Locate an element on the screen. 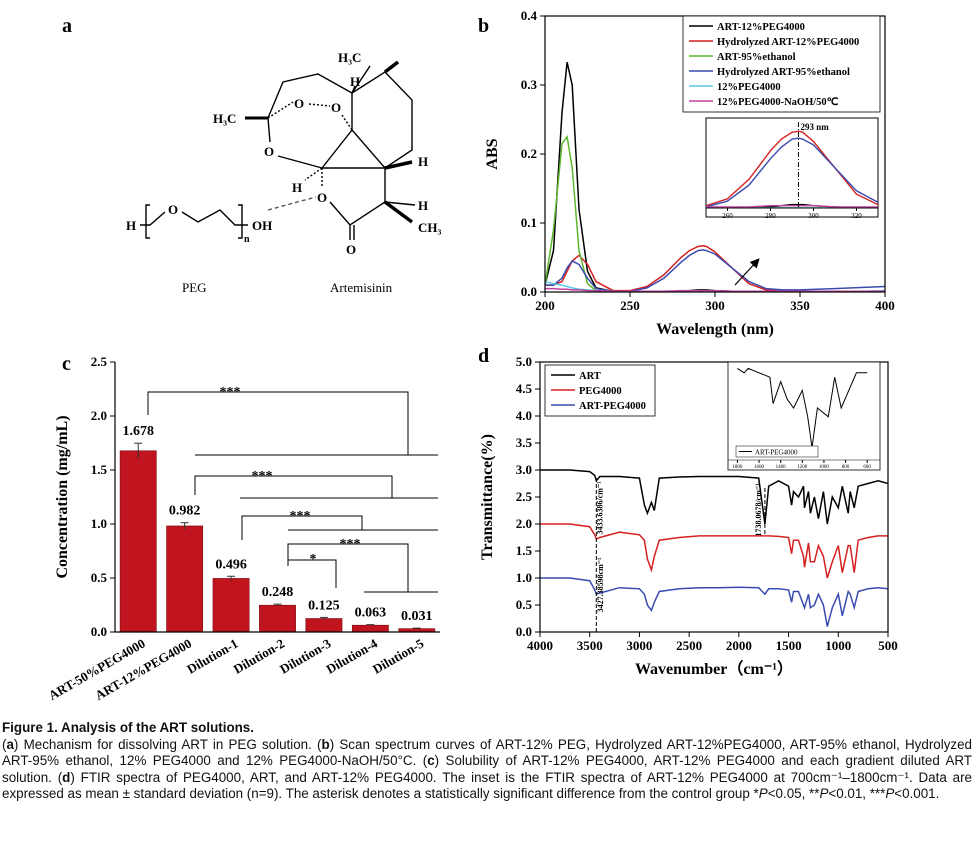 The width and height of the screenshot is (974, 858). caption-label: PEG is located at coordinates (194, 287).